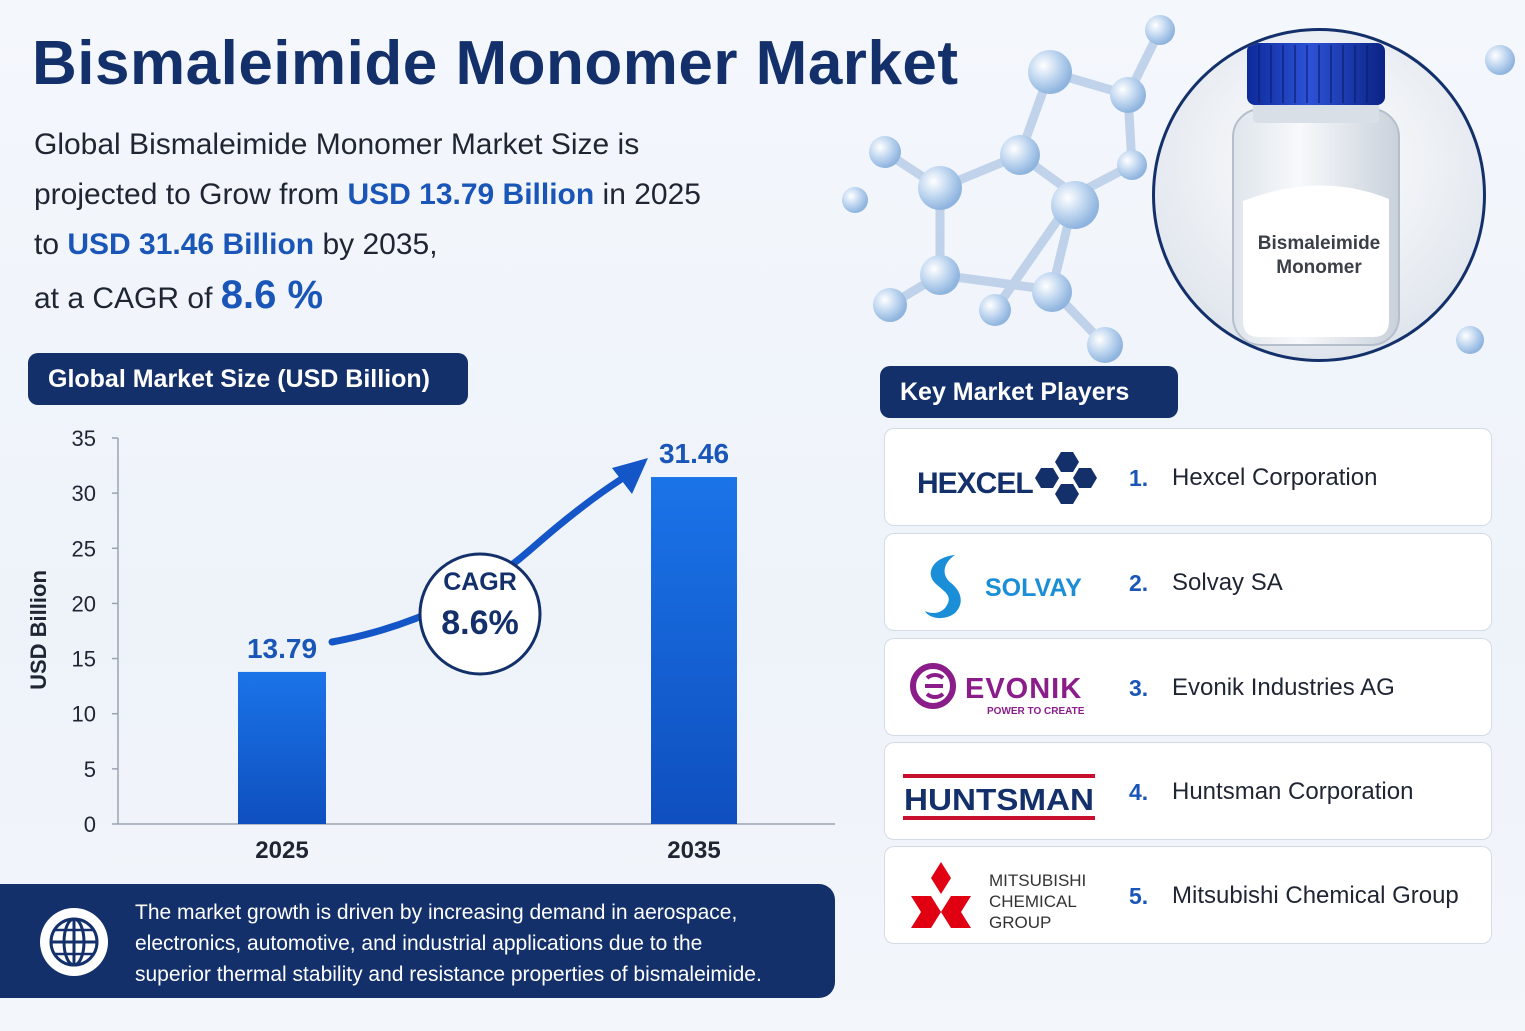  What do you see at coordinates (84, 714) in the screenshot?
I see `y-tick-label: 10` at bounding box center [84, 714].